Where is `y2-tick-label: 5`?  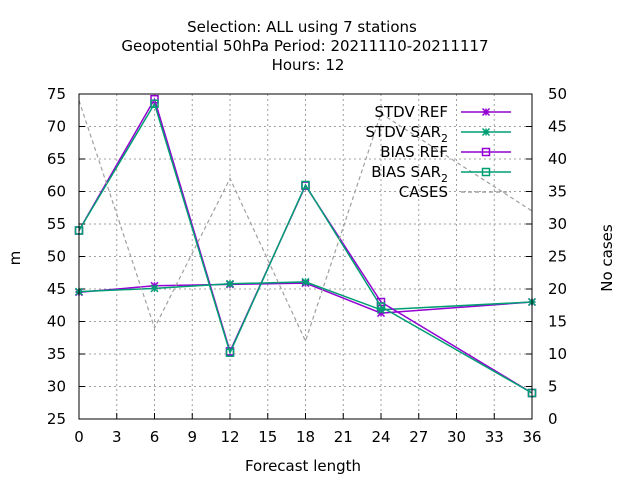
y2-tick-label: 5 is located at coordinates (553, 387).